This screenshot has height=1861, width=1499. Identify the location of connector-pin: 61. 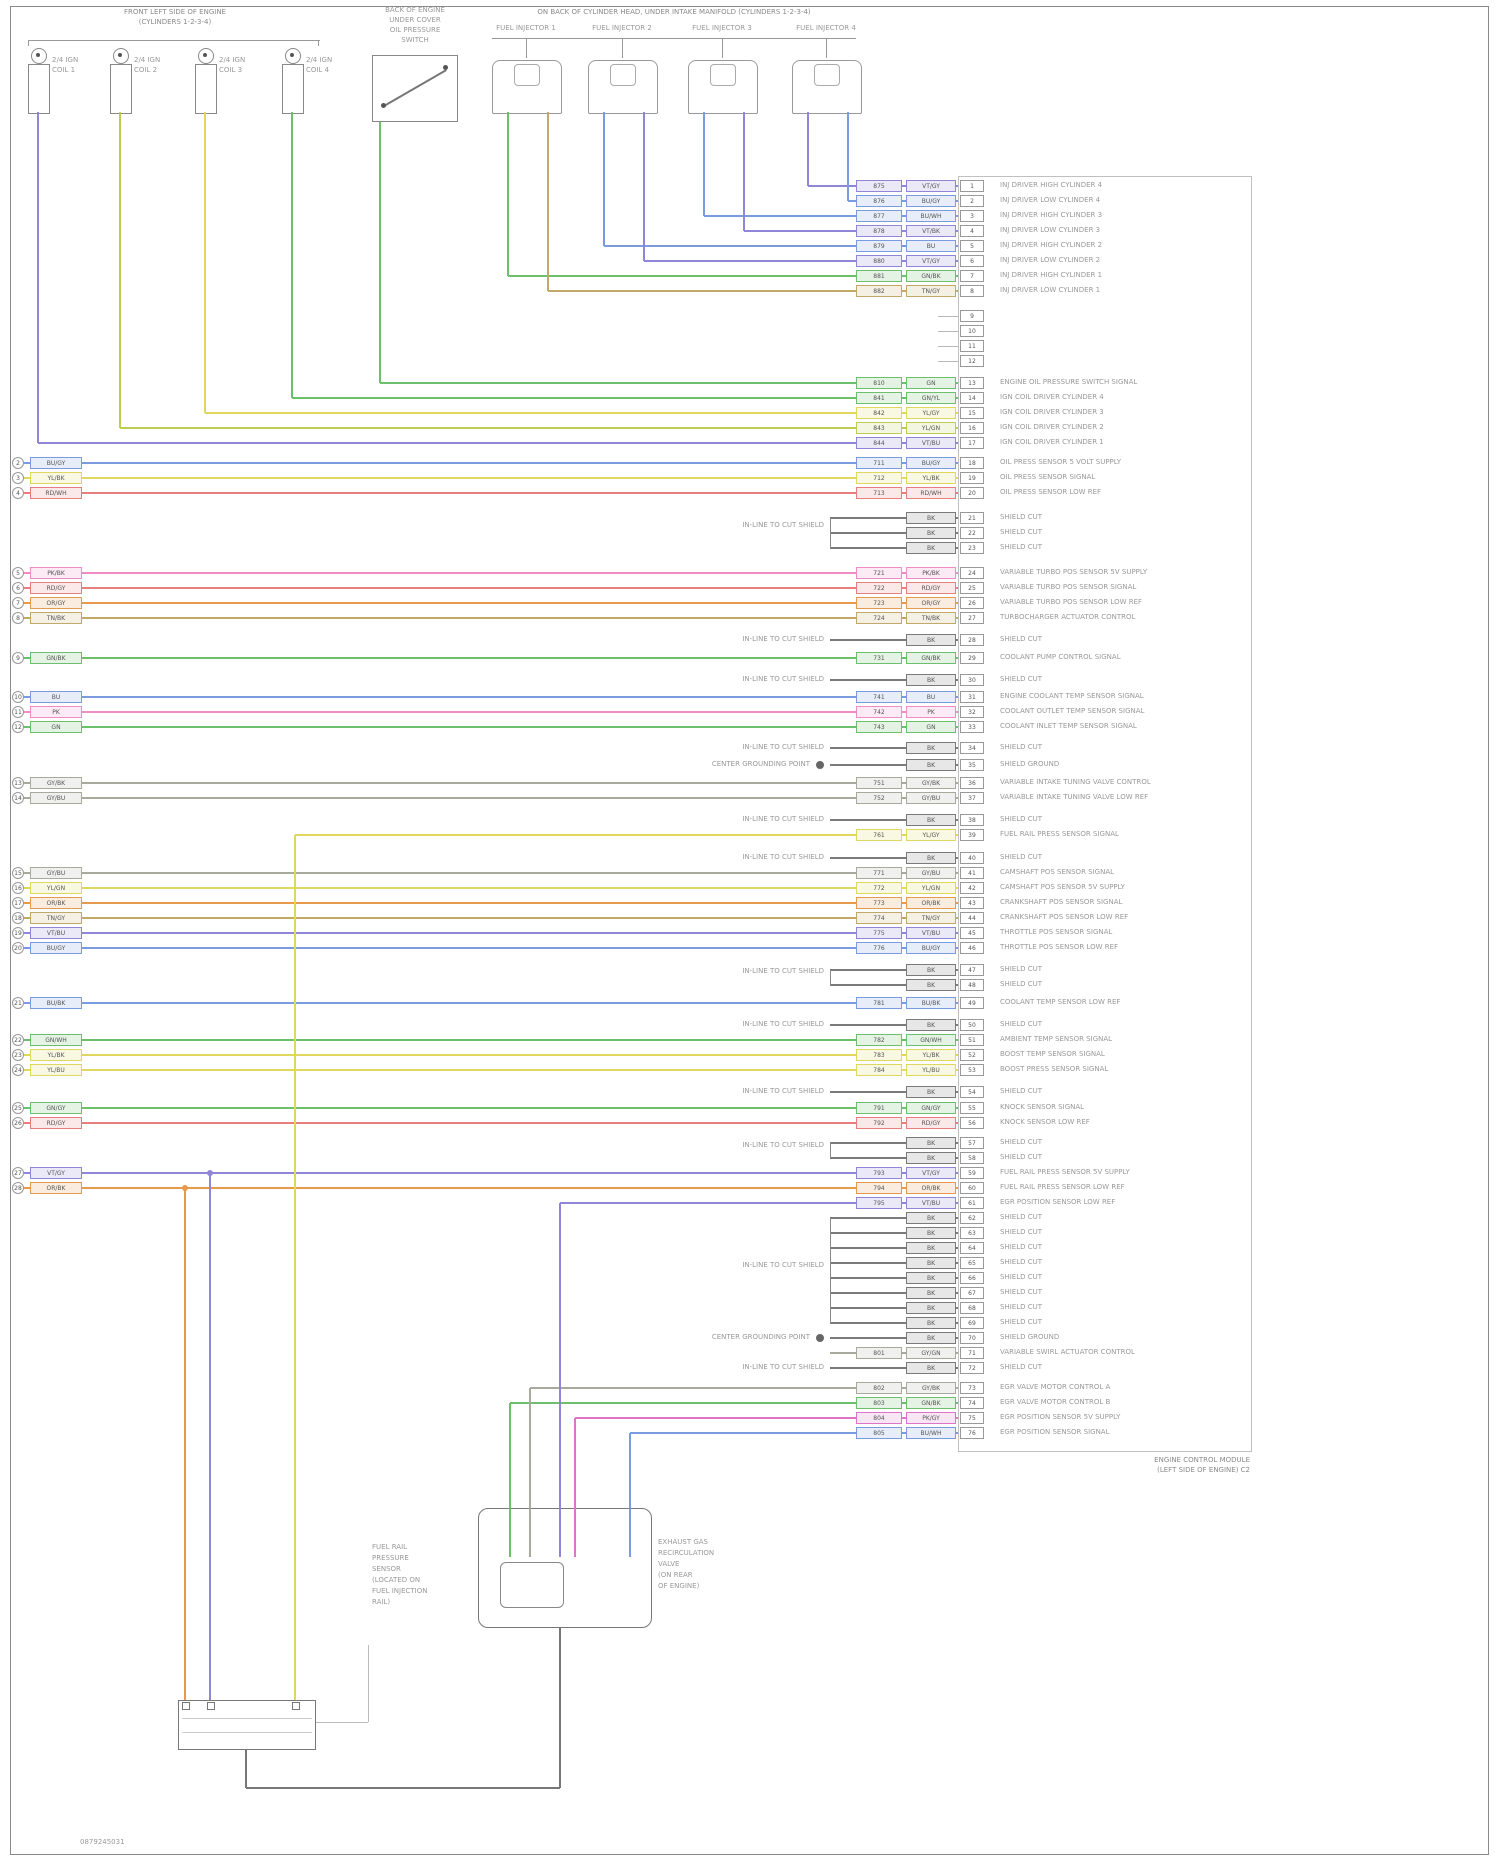
(972, 1203).